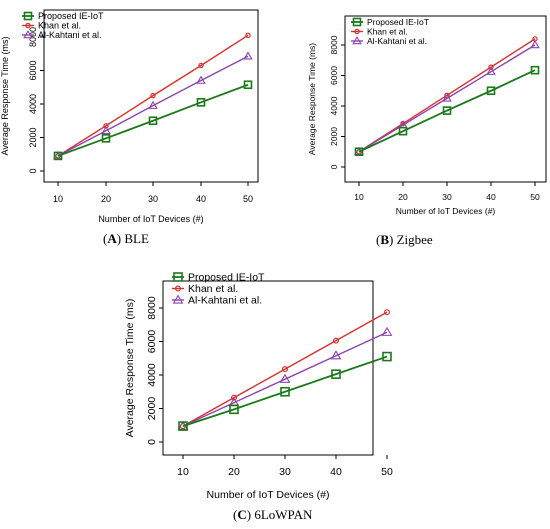  I want to click on chart-c-y-axis-label: Average Response Time (ms), so click(130, 368).